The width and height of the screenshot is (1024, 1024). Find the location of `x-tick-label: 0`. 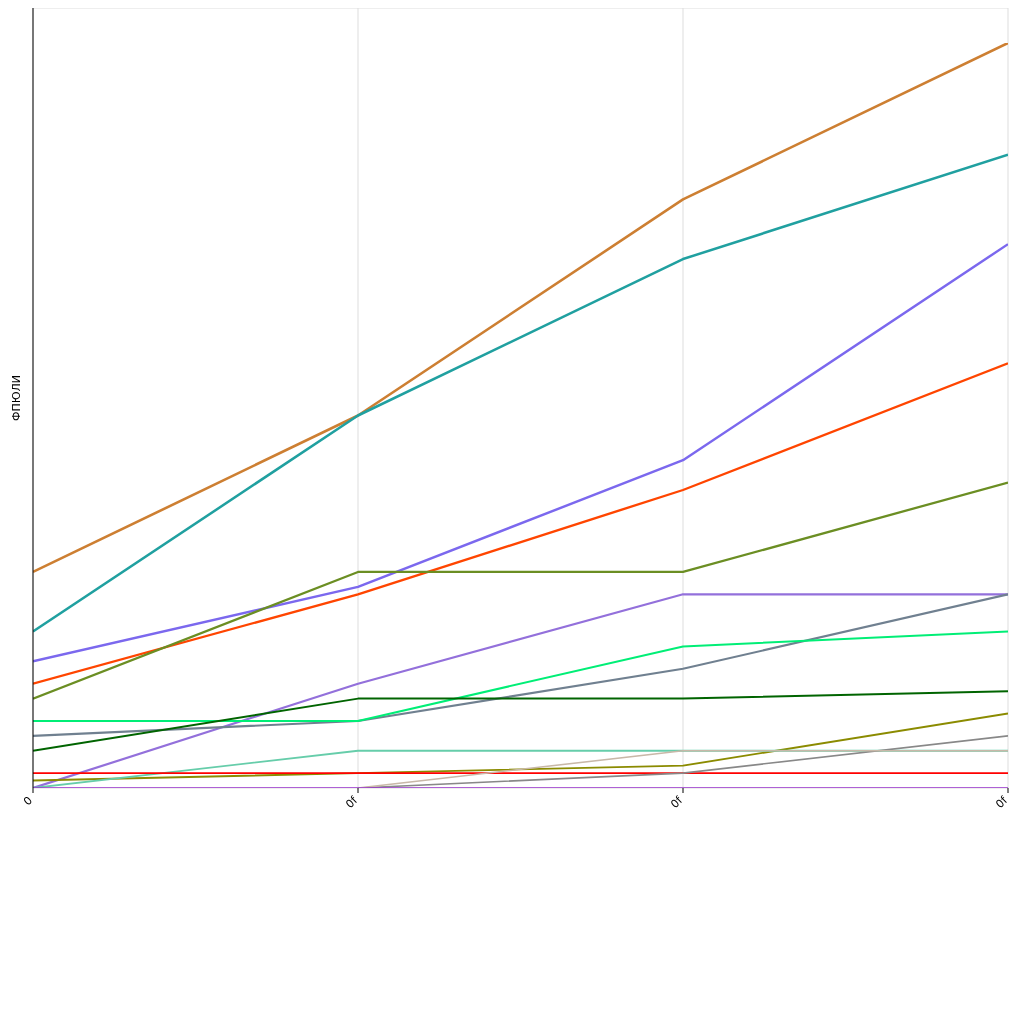

x-tick-label: 0 is located at coordinates (28, 801).